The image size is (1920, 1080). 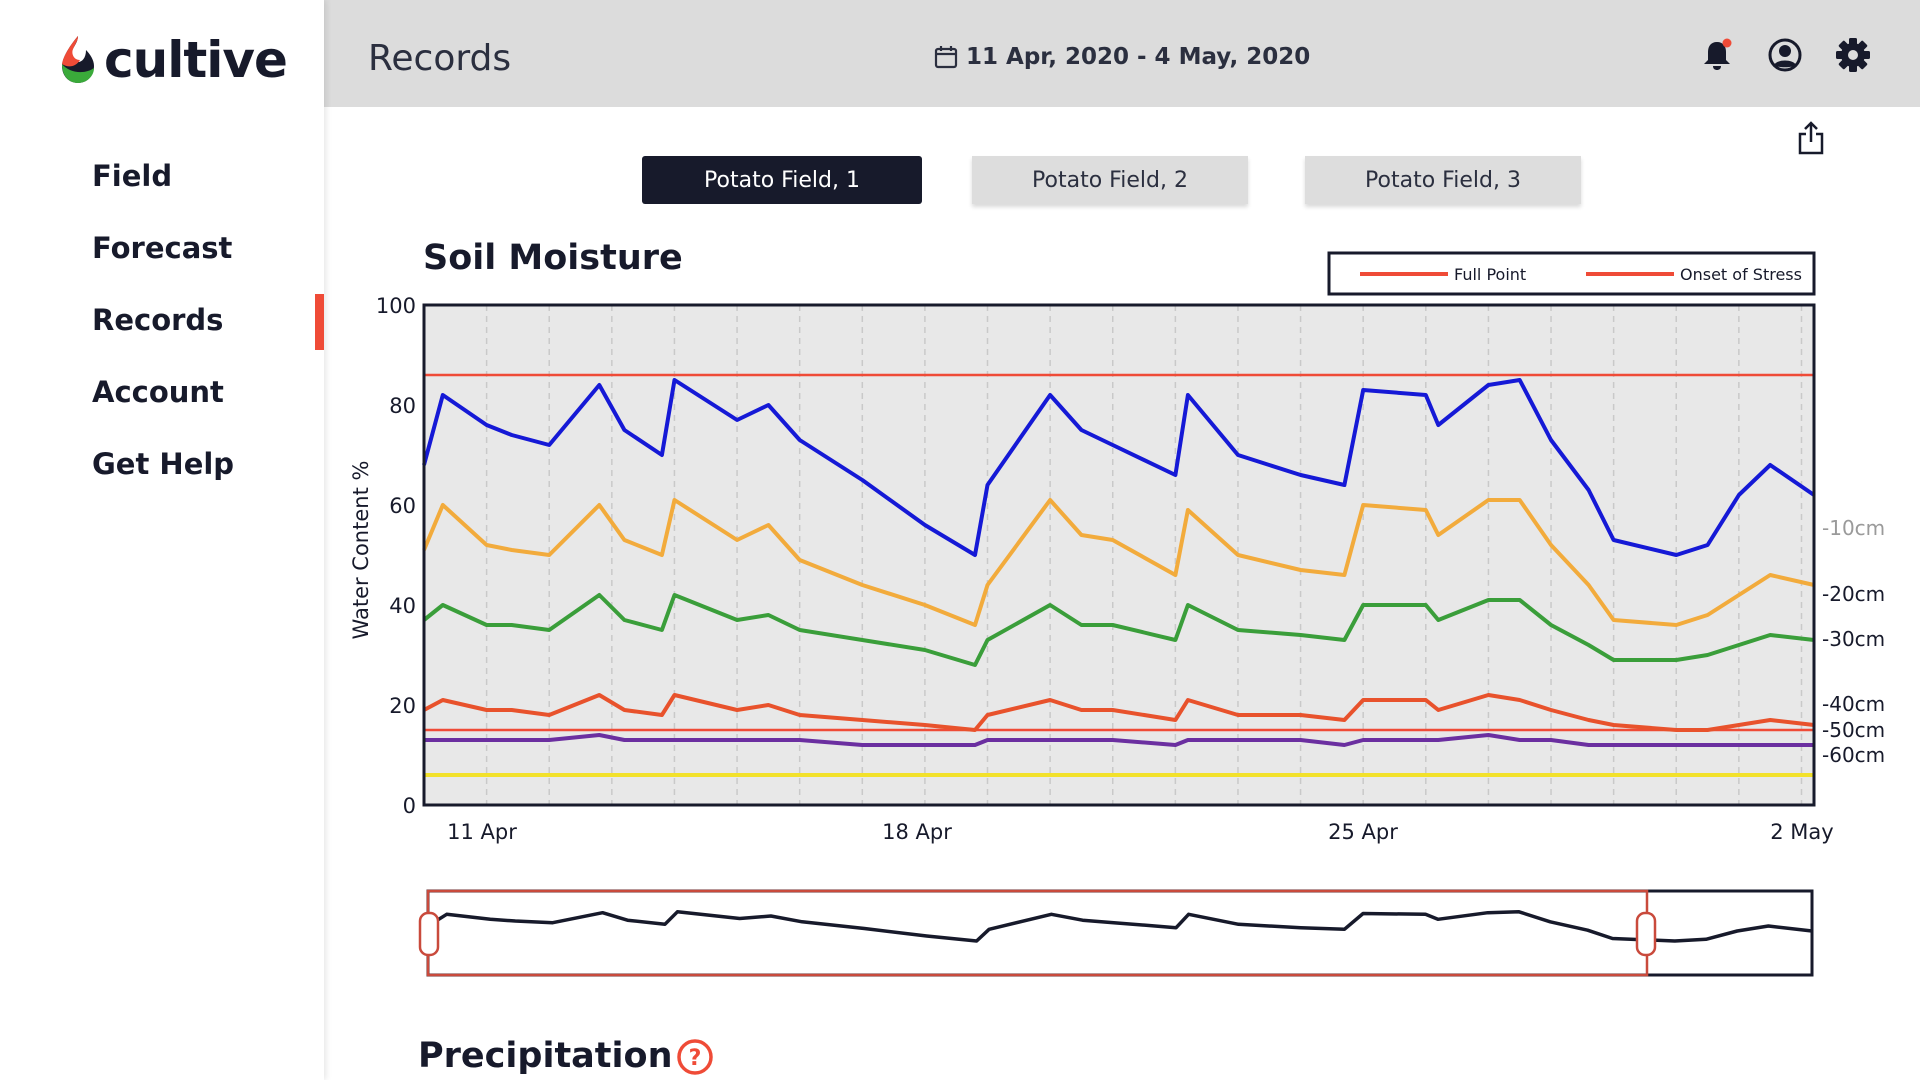 What do you see at coordinates (158, 392) in the screenshot?
I see `sidebar-item-label: Account` at bounding box center [158, 392].